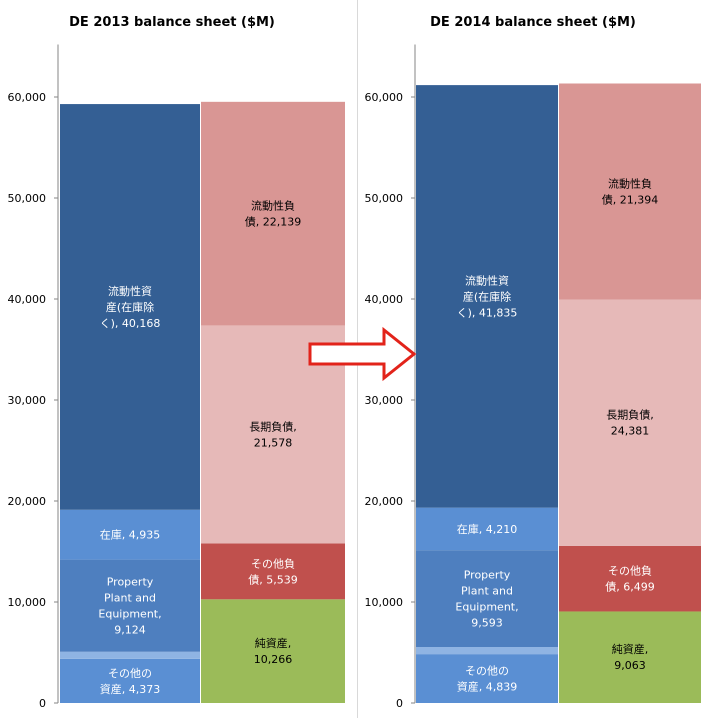  I want to click on assets-ppe-label: Property Plant and Equipment, 9,124, so click(129, 606).